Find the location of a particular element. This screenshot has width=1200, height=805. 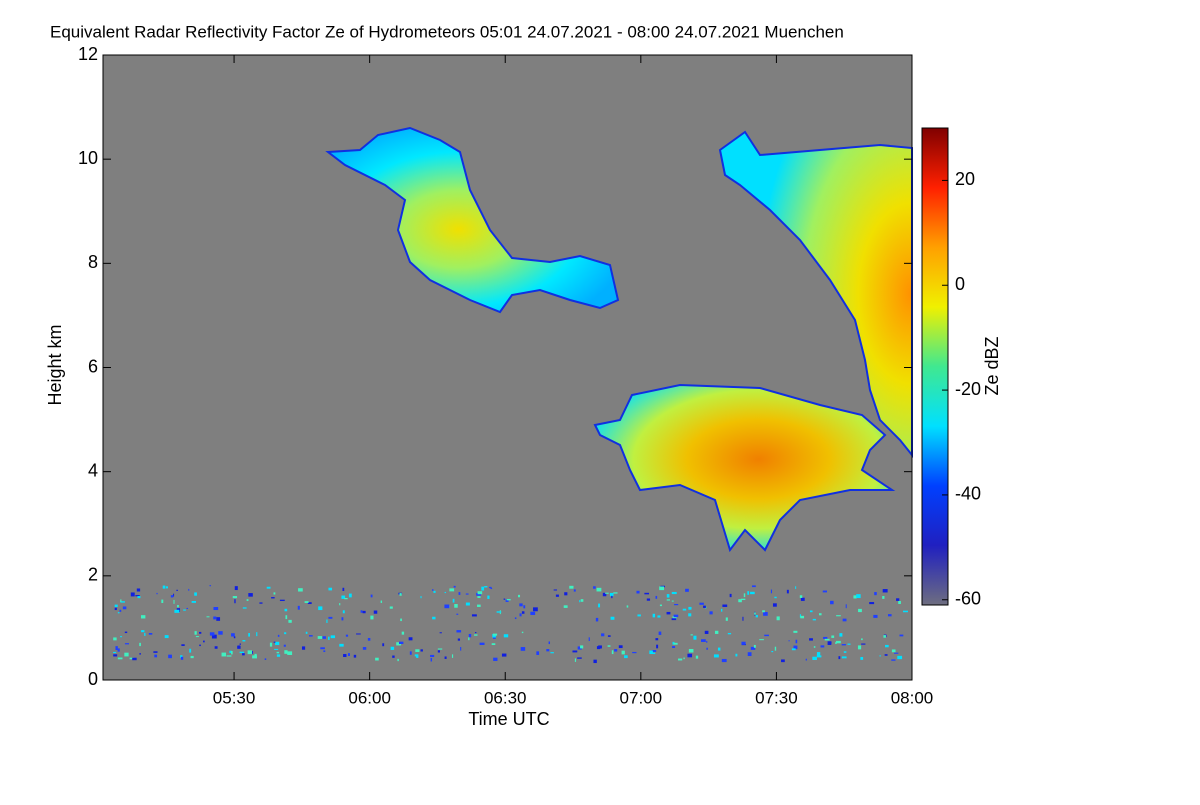

x-axis-label: Time UTC is located at coordinates (508, 719).